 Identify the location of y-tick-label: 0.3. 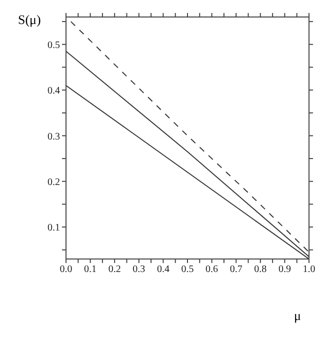
(54, 136).